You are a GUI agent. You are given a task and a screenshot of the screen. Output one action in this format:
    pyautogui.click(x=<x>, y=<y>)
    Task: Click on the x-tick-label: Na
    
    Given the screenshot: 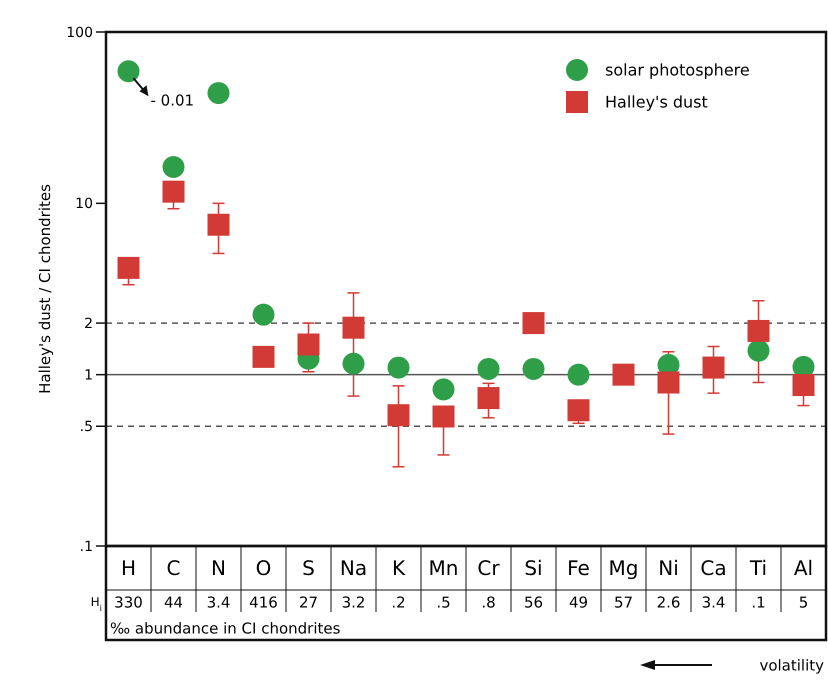 What is the action you would take?
    pyautogui.click(x=354, y=568)
    